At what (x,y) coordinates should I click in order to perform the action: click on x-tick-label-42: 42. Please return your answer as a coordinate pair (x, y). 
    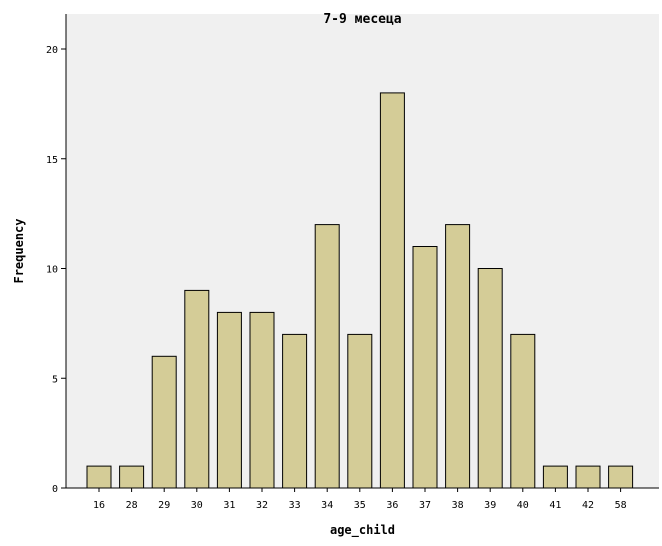
    Looking at the image, I should click on (588, 505).